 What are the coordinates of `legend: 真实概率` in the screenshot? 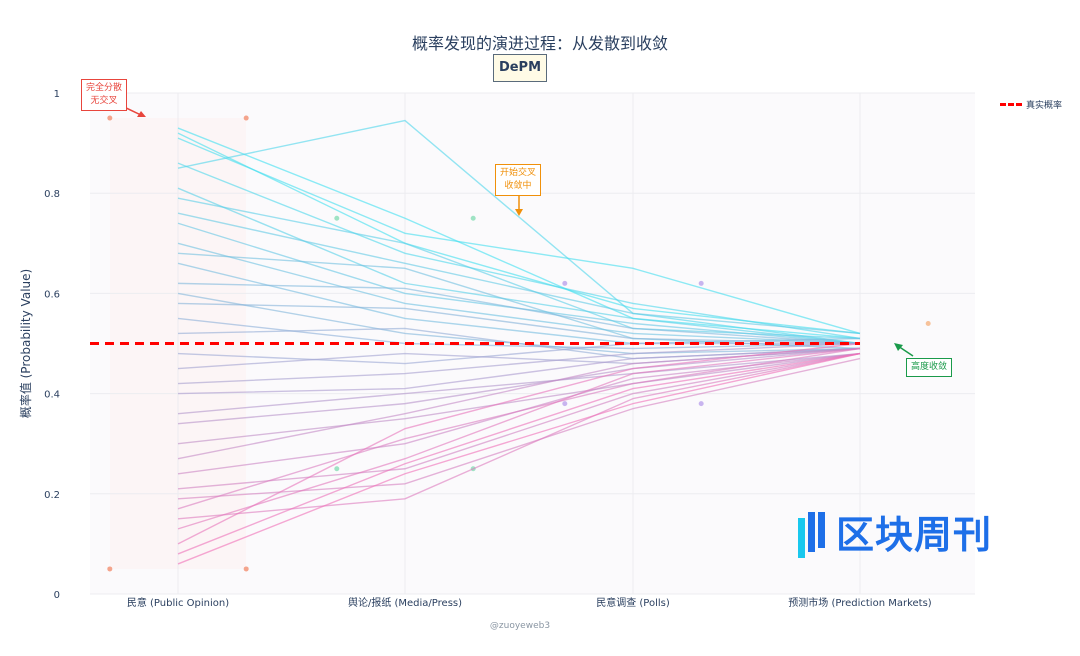 It's located at (1031, 104).